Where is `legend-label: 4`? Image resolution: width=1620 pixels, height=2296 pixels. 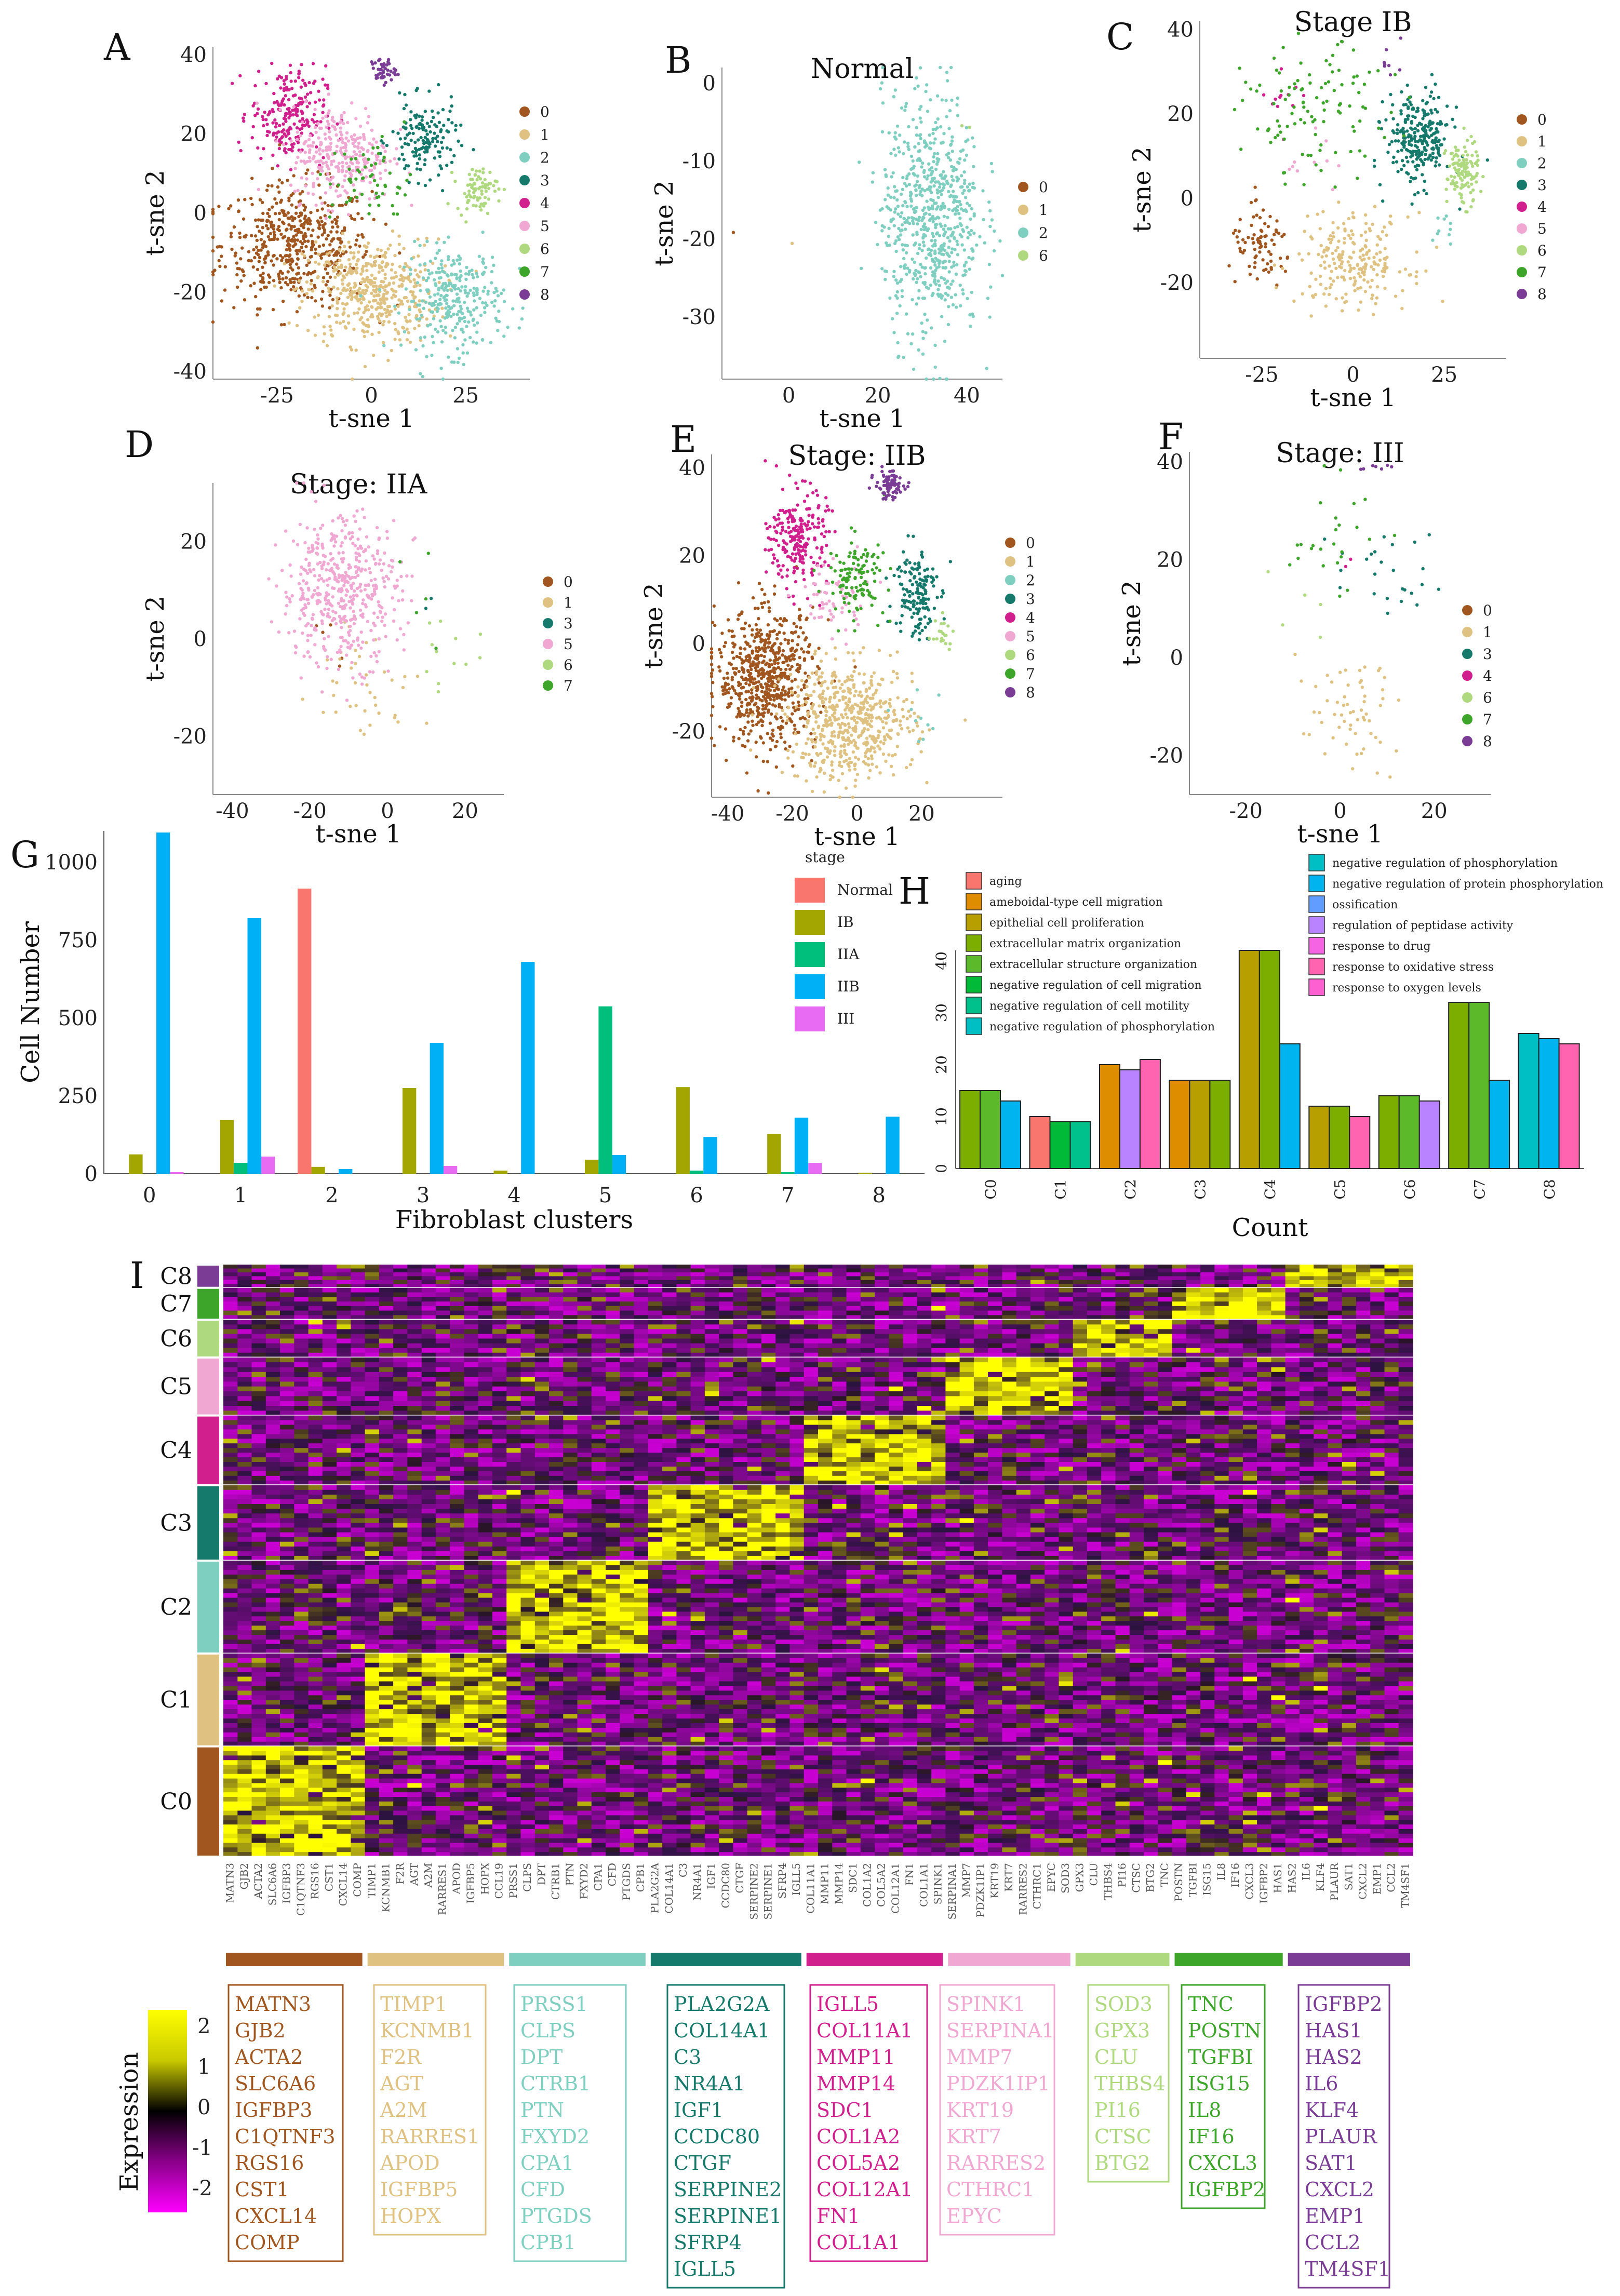 legend-label: 4 is located at coordinates (1542, 207).